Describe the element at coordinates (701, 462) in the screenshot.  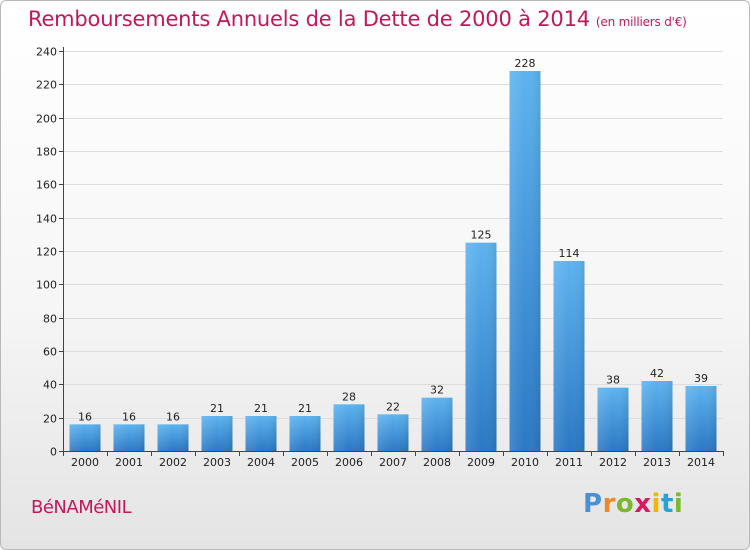
I see `x-tick-label: 2014` at that location.